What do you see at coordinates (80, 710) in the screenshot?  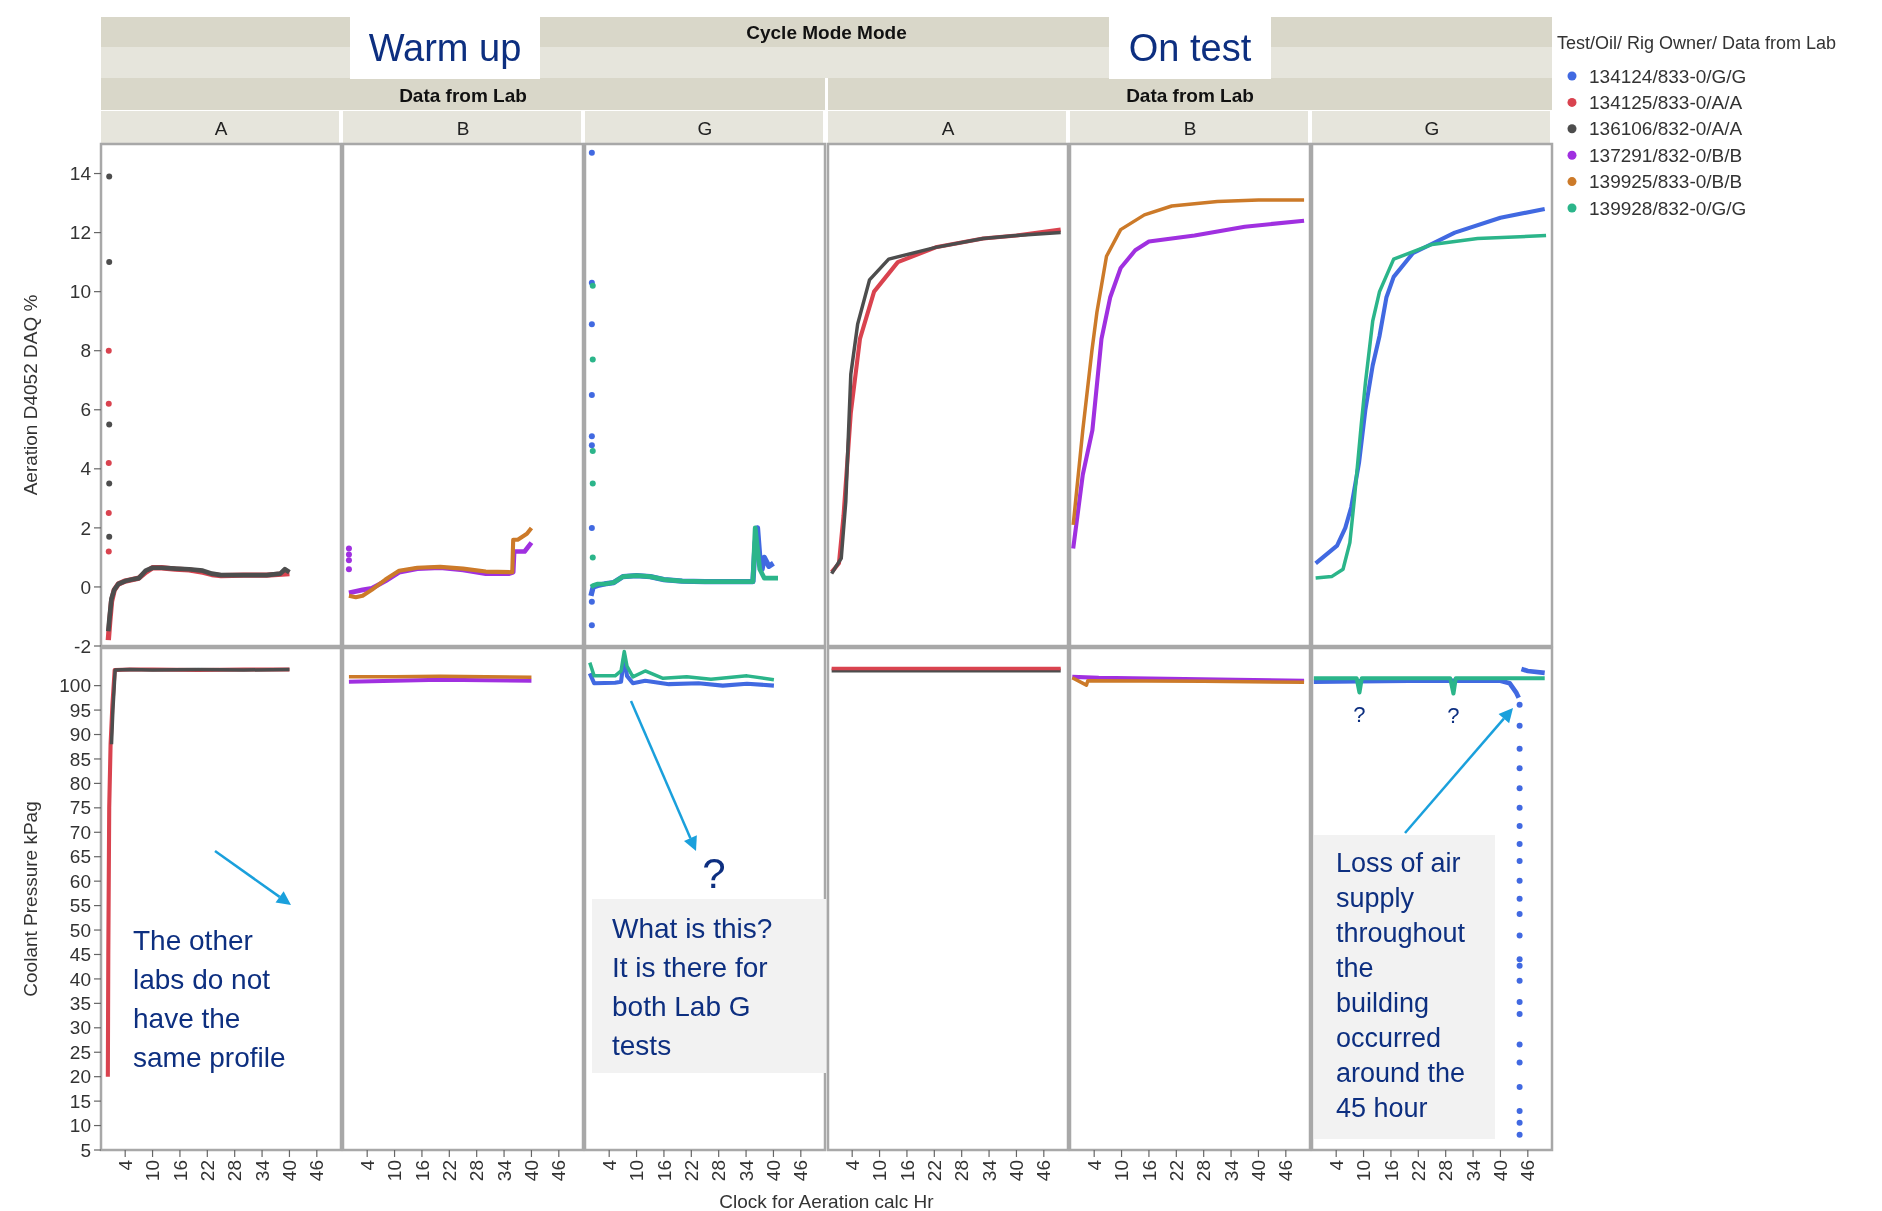 I see `y-tick-label: 95` at bounding box center [80, 710].